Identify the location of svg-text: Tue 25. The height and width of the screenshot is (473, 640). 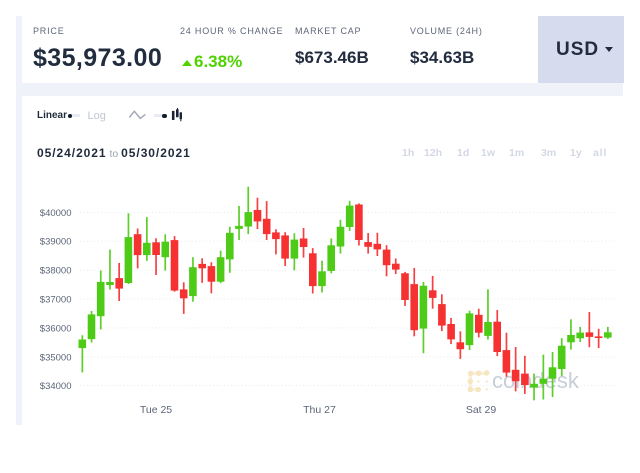
(156, 410).